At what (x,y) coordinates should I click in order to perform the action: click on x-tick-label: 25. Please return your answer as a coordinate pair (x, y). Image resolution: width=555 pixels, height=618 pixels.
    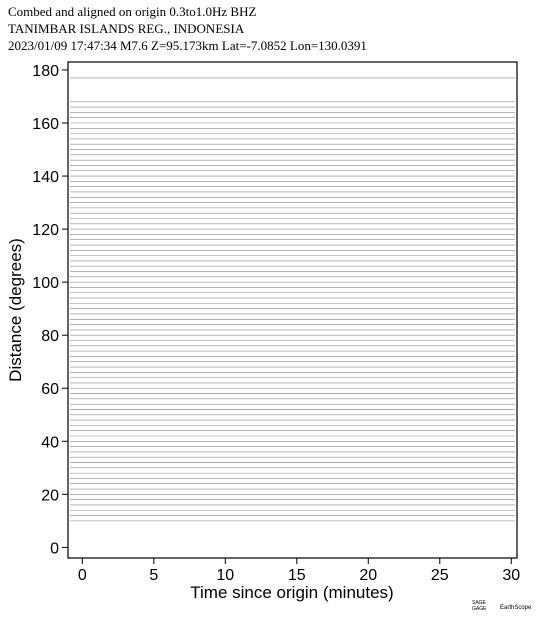
    Looking at the image, I should click on (440, 575).